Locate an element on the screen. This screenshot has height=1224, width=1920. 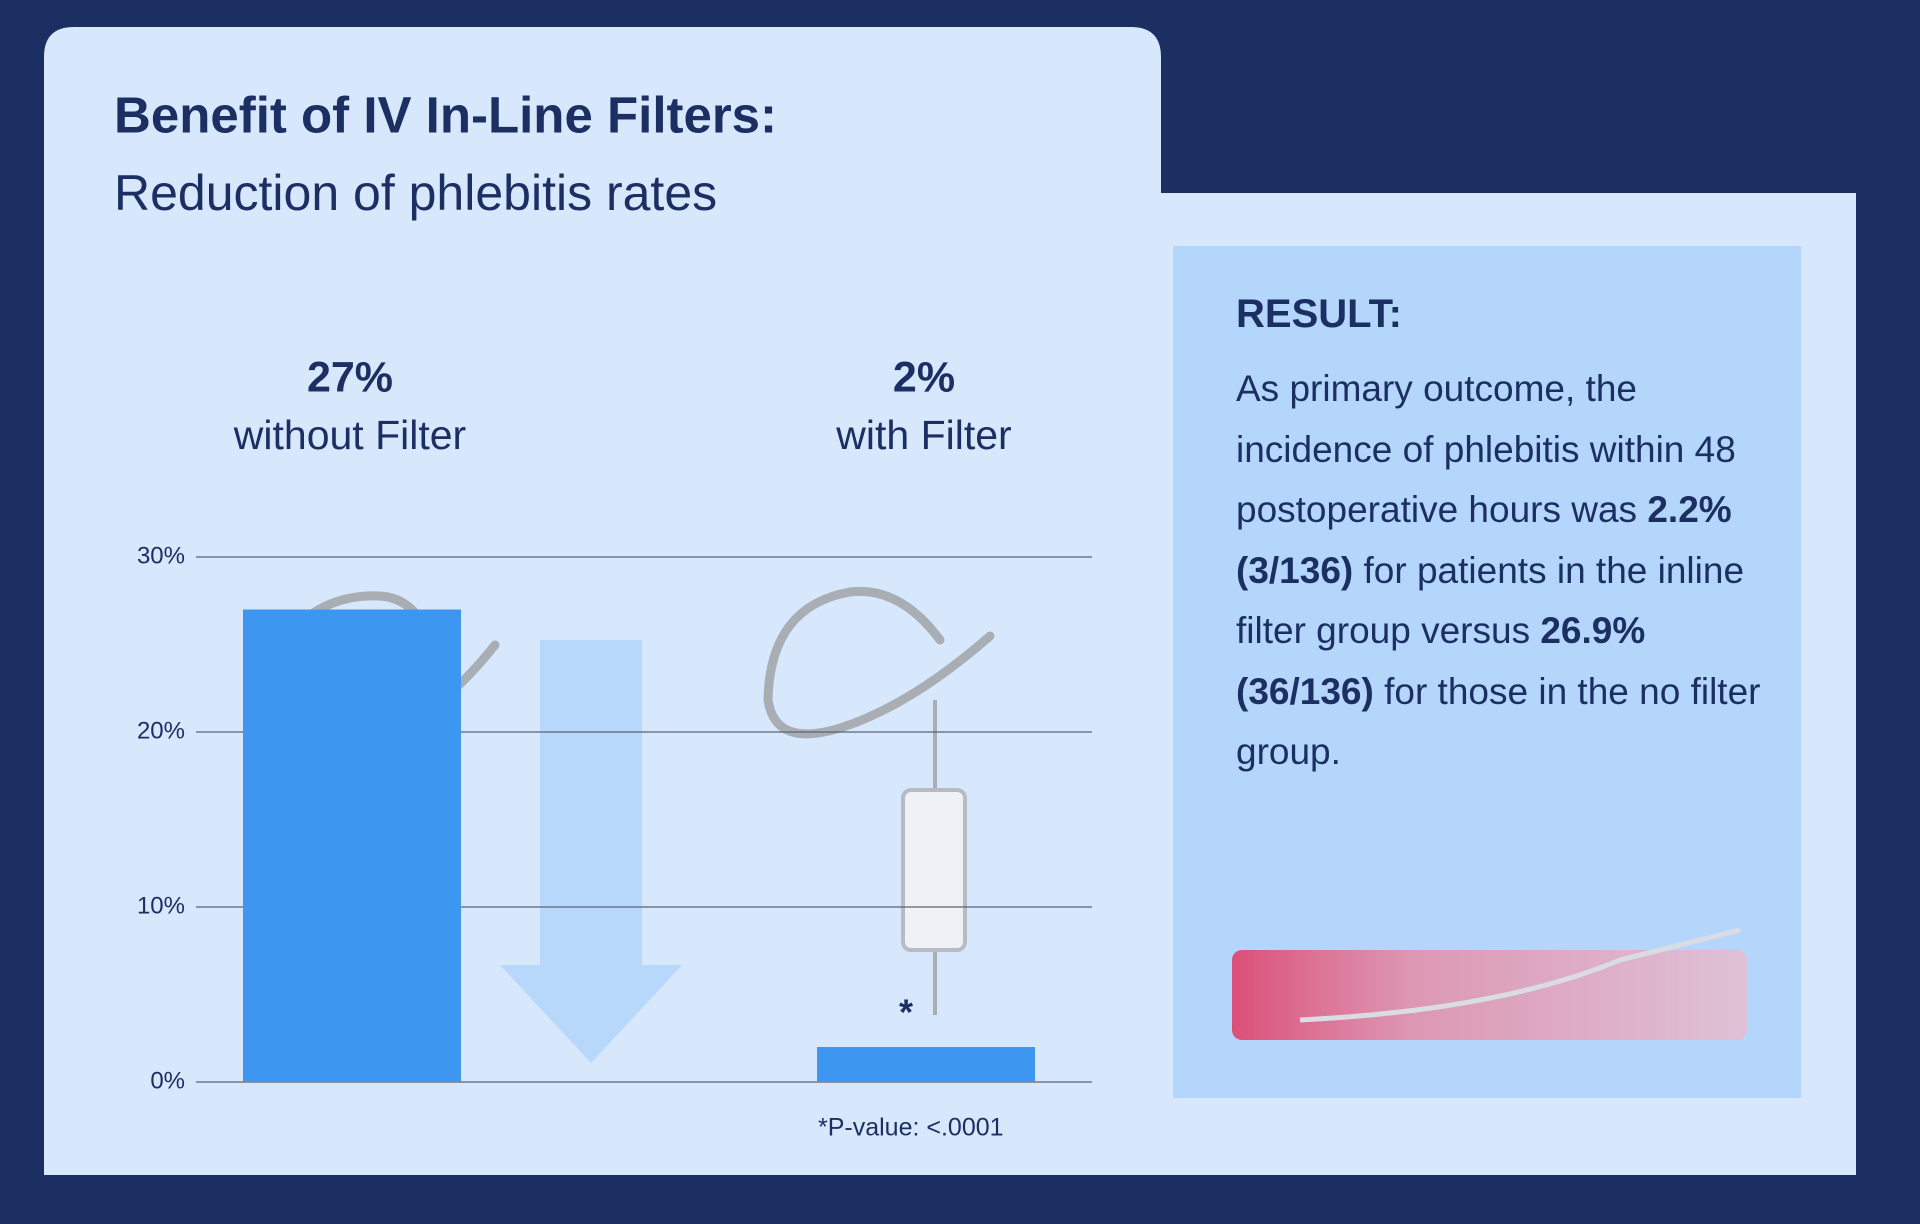
vein-illustration is located at coordinates (1489, 995).